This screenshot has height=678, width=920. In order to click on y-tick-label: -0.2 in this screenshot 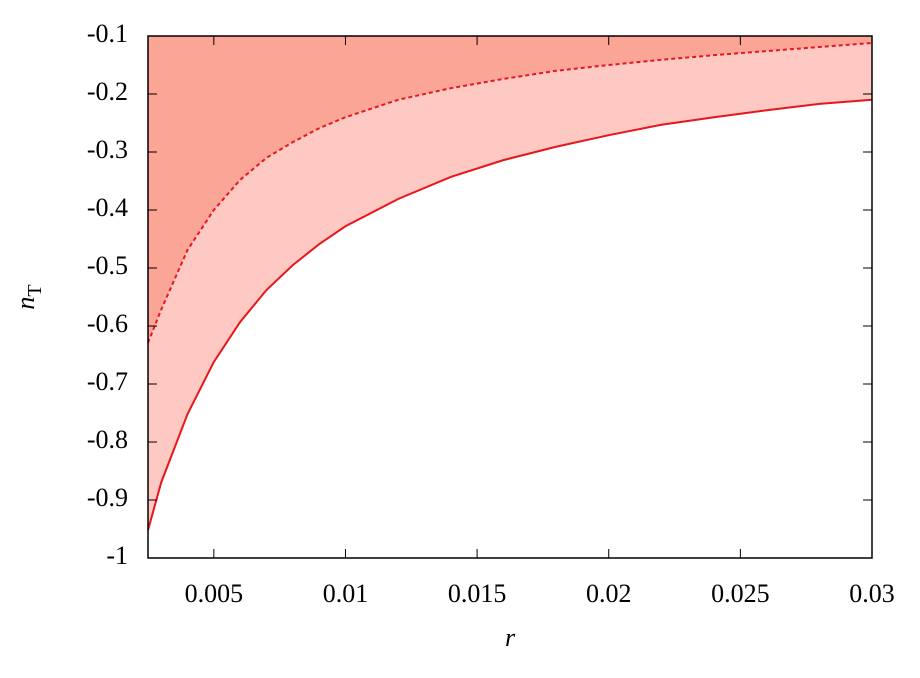, I will do `click(107, 91)`.